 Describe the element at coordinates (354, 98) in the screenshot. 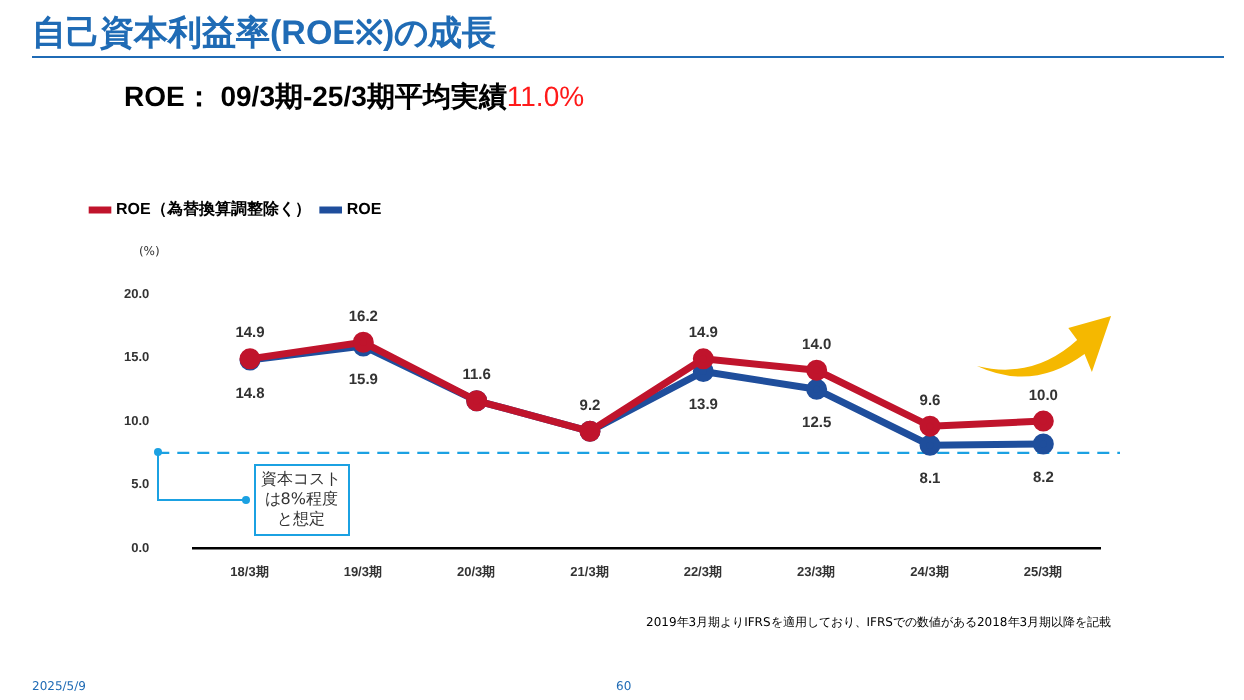

I see `chart-subtitle: ROE： 09/3期-25/3期平均実績11.0%` at that location.